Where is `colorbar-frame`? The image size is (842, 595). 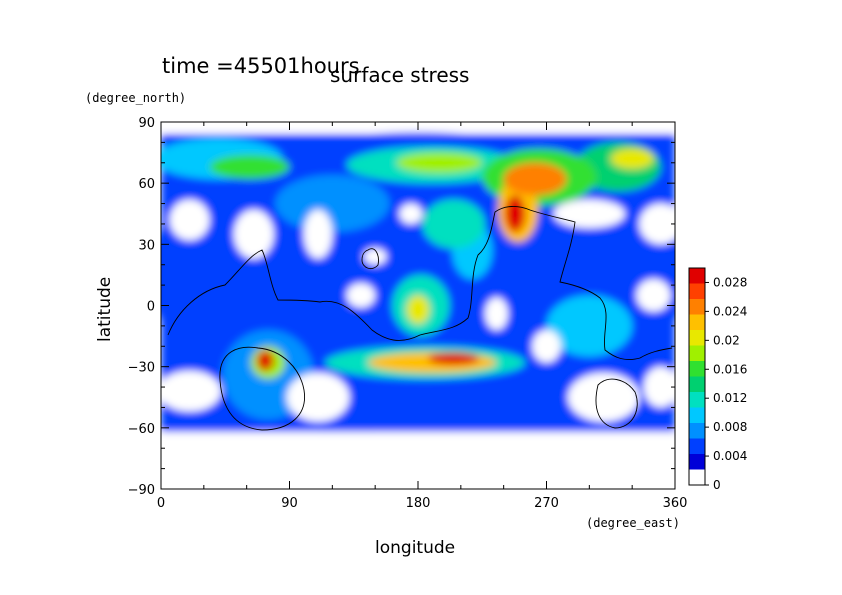
colorbar-frame is located at coordinates (697, 376).